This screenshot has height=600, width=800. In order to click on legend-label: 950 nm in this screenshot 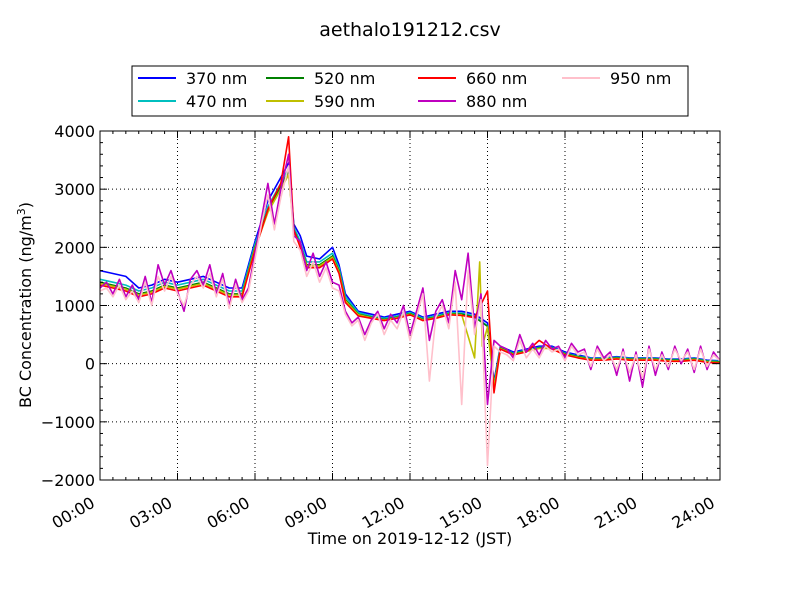, I will do `click(640, 78)`.